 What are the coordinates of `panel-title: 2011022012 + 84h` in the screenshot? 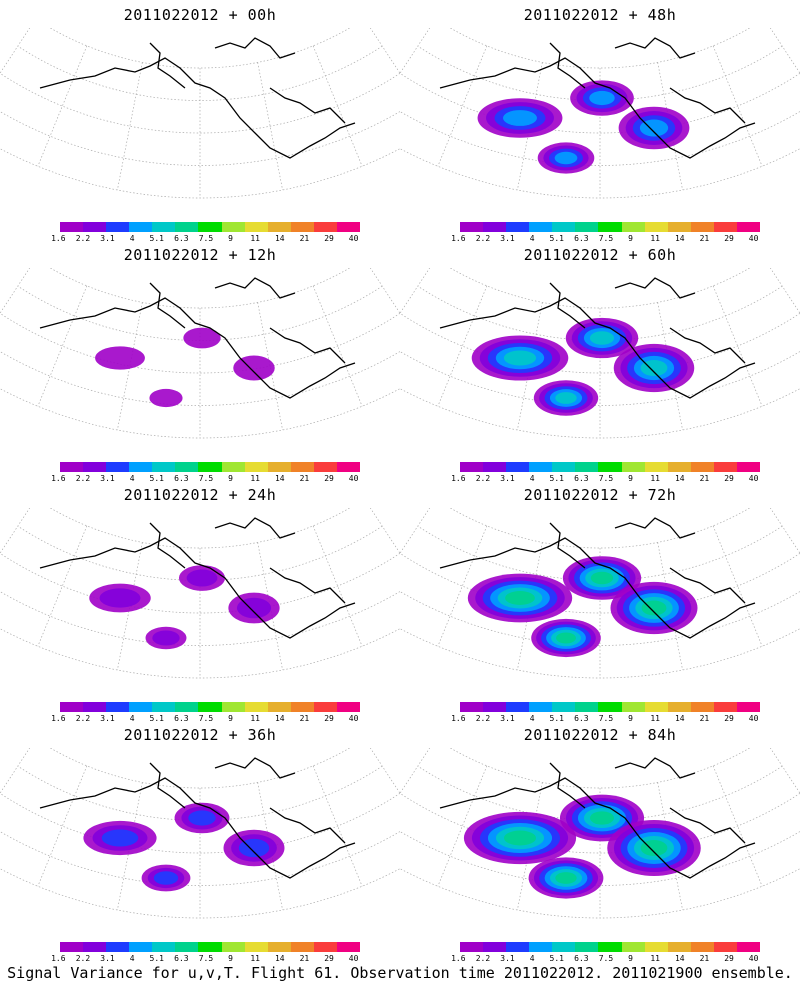 It's located at (600, 735).